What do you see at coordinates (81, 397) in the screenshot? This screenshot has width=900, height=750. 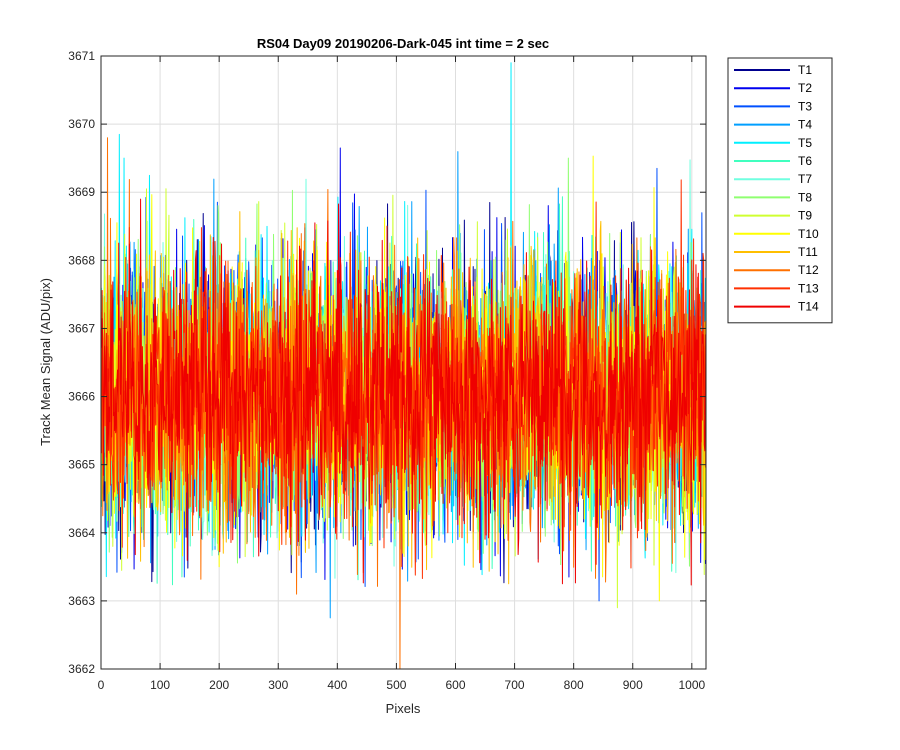 I see `y-tick-label: 3666` at bounding box center [81, 397].